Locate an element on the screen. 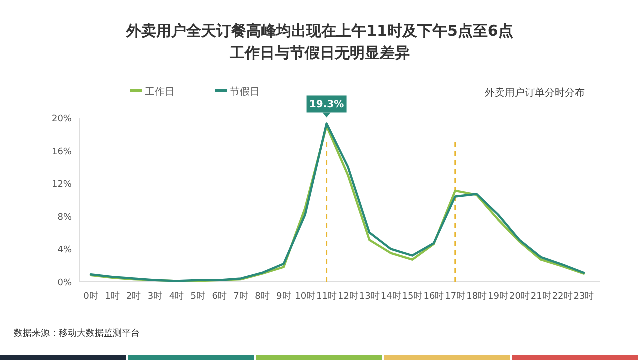 Image resolution: width=640 pixels, height=360 pixels. x-tick-label: 11时 is located at coordinates (327, 296).